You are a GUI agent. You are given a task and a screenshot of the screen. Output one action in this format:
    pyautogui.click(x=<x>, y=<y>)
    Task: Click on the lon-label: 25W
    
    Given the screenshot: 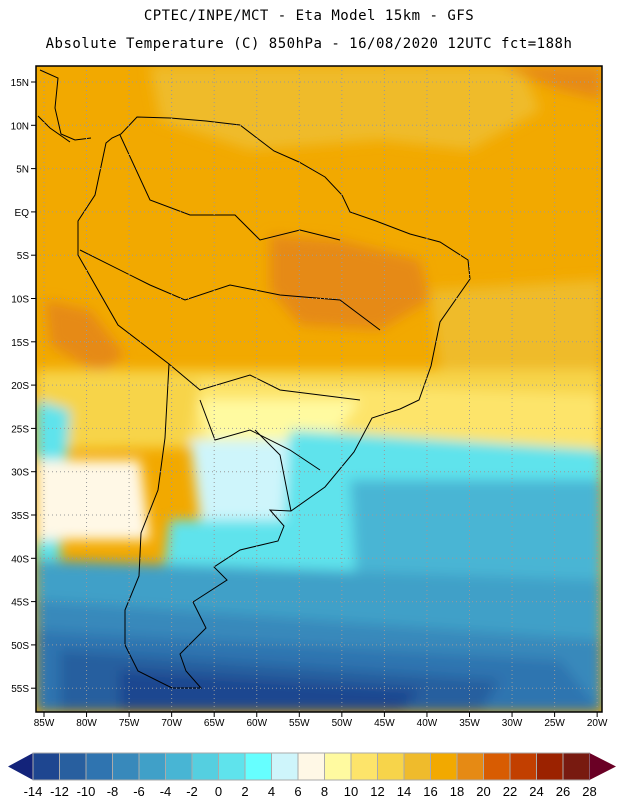 What is the action you would take?
    pyautogui.click(x=554, y=723)
    